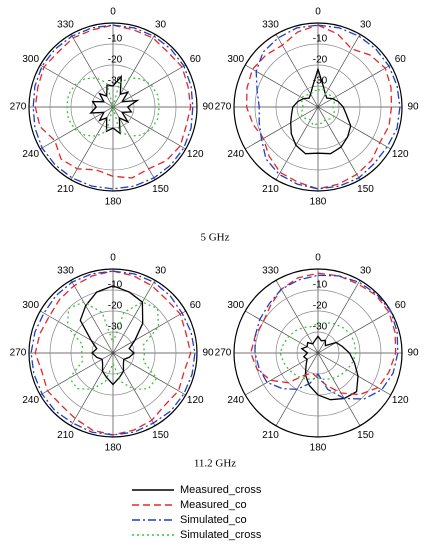 The image size is (430, 550). I want to click on legend-label: Measured_cross, so click(221, 490).